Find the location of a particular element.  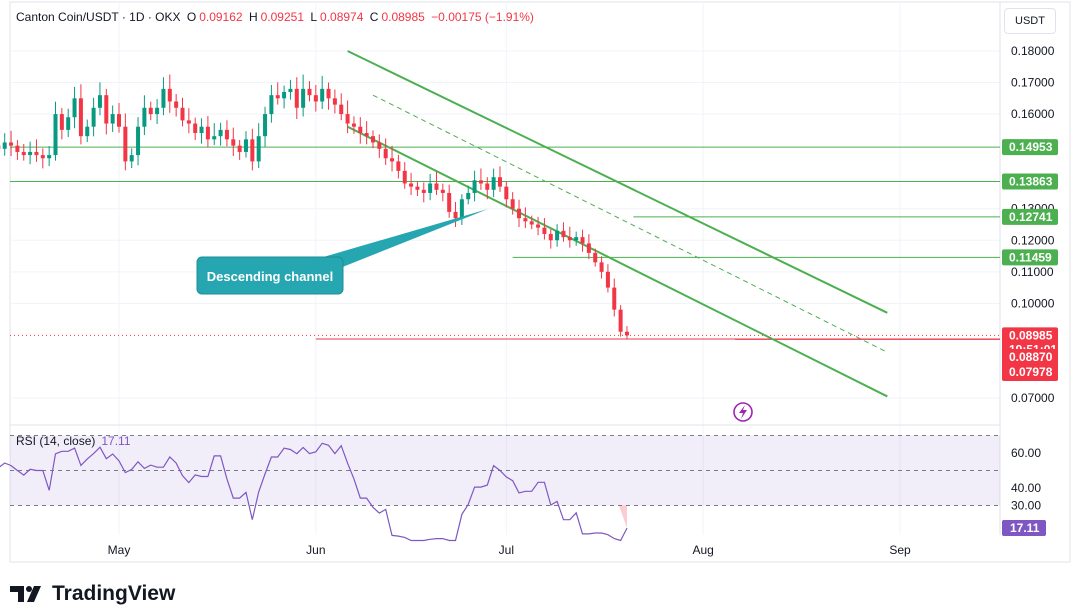

tradingview-logo: TradingView is located at coordinates (92, 594).